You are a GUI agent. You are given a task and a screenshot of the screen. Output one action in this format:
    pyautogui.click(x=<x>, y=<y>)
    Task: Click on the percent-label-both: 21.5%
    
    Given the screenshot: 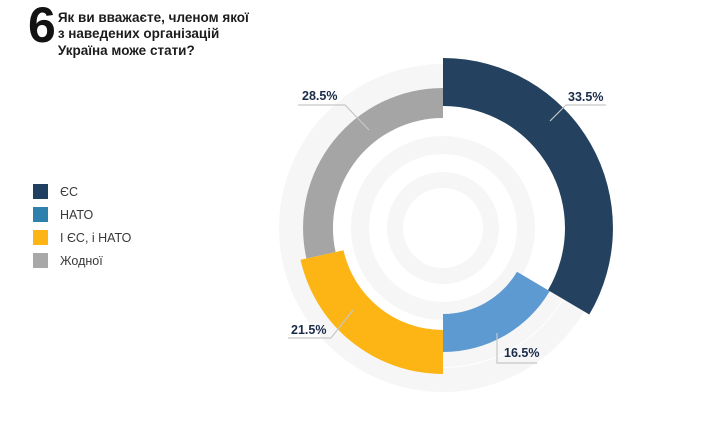 What is the action you would take?
    pyautogui.click(x=308, y=330)
    